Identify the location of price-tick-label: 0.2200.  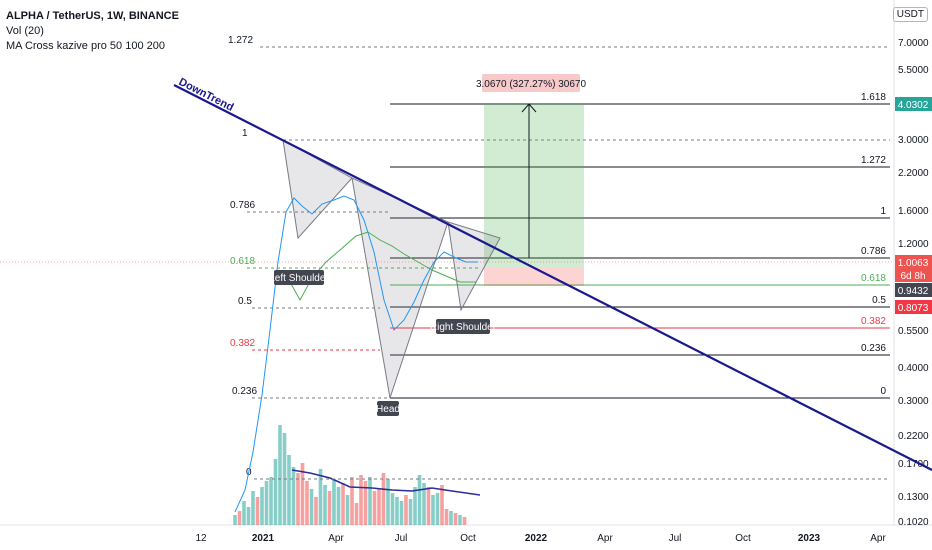
(913, 436).